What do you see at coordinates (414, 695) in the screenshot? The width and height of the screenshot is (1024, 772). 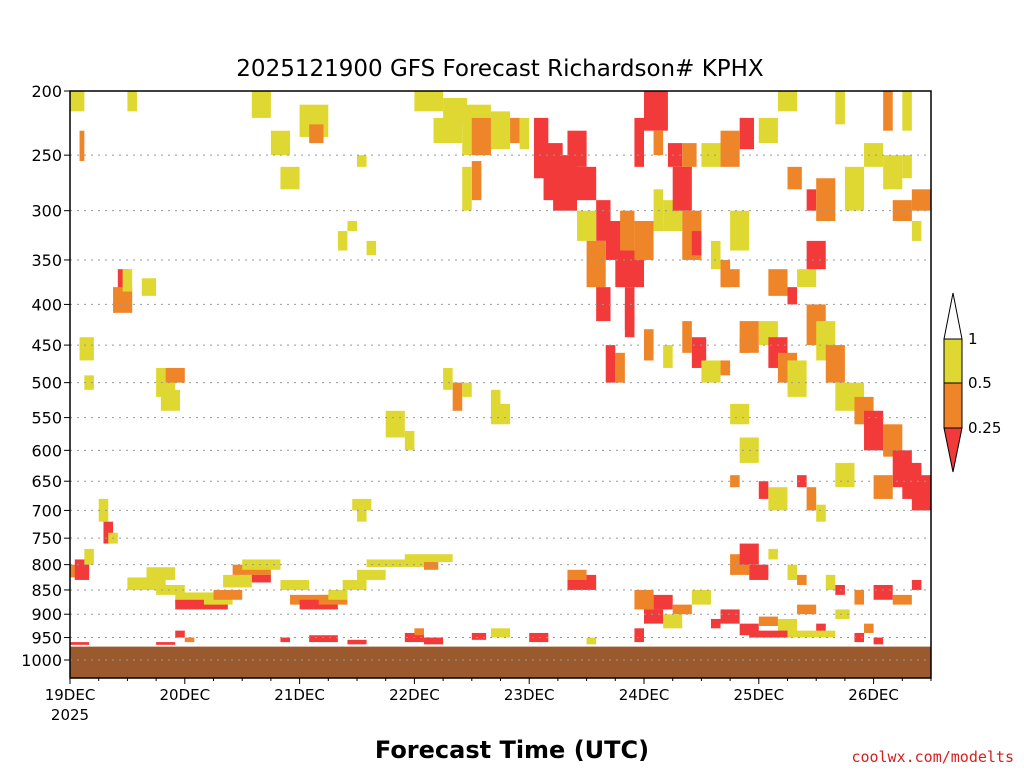 I see `x-tick-label: 22DEC` at bounding box center [414, 695].